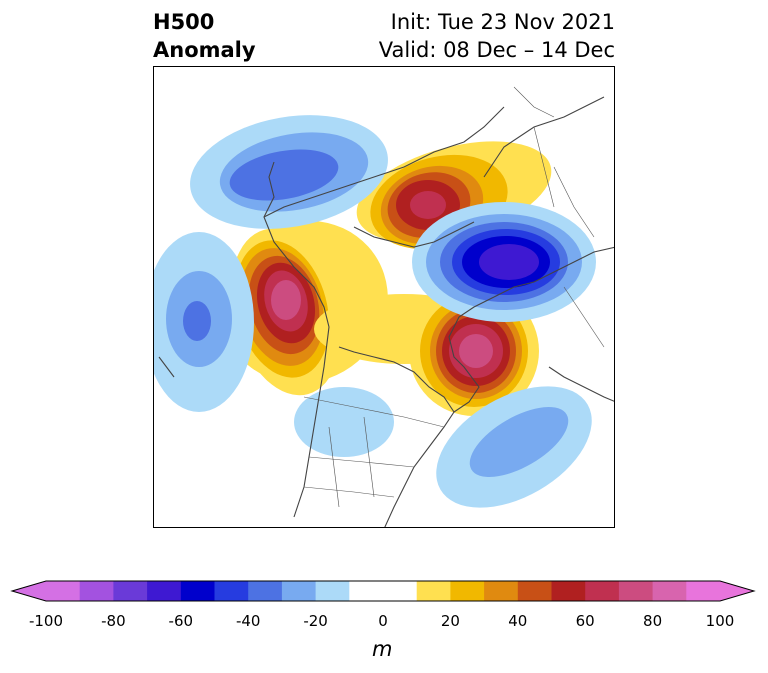  What do you see at coordinates (344, 422) in the screenshot?
I see `trough-north-america` at bounding box center [344, 422].